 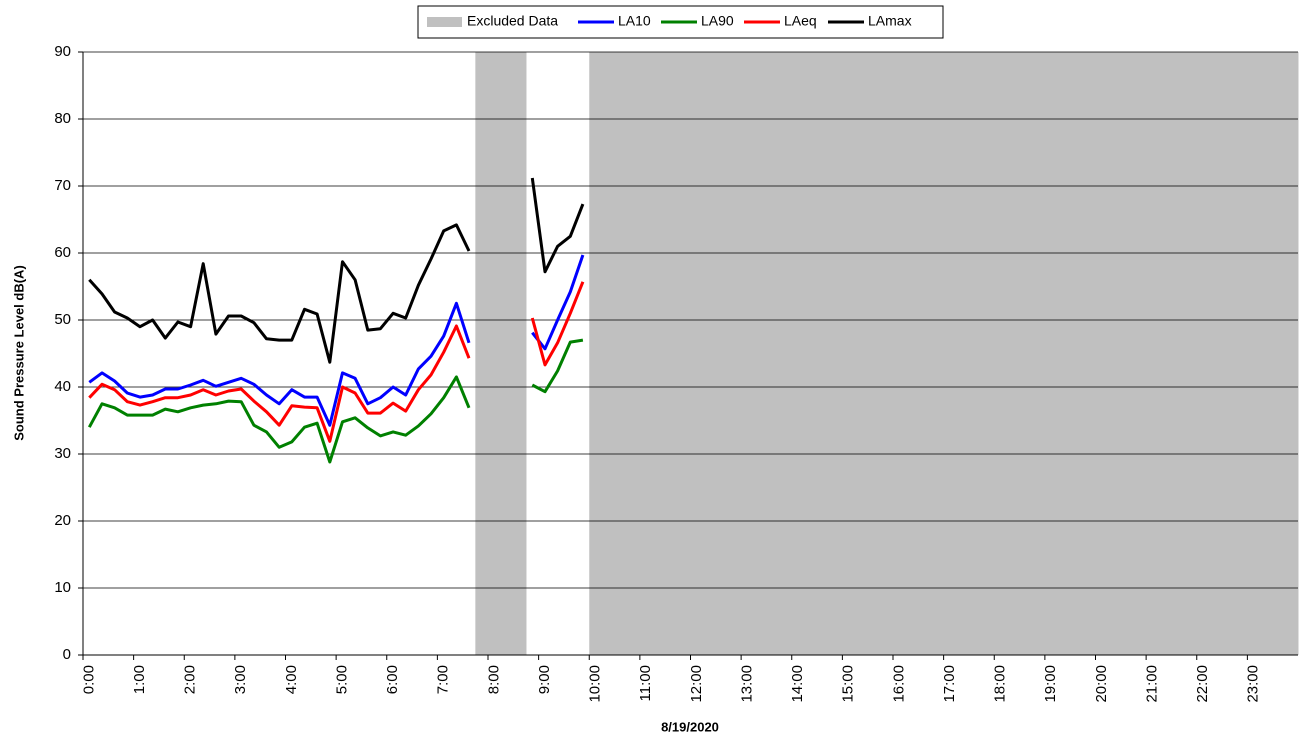 I want to click on y-tick-label: 10, so click(x=62, y=587).